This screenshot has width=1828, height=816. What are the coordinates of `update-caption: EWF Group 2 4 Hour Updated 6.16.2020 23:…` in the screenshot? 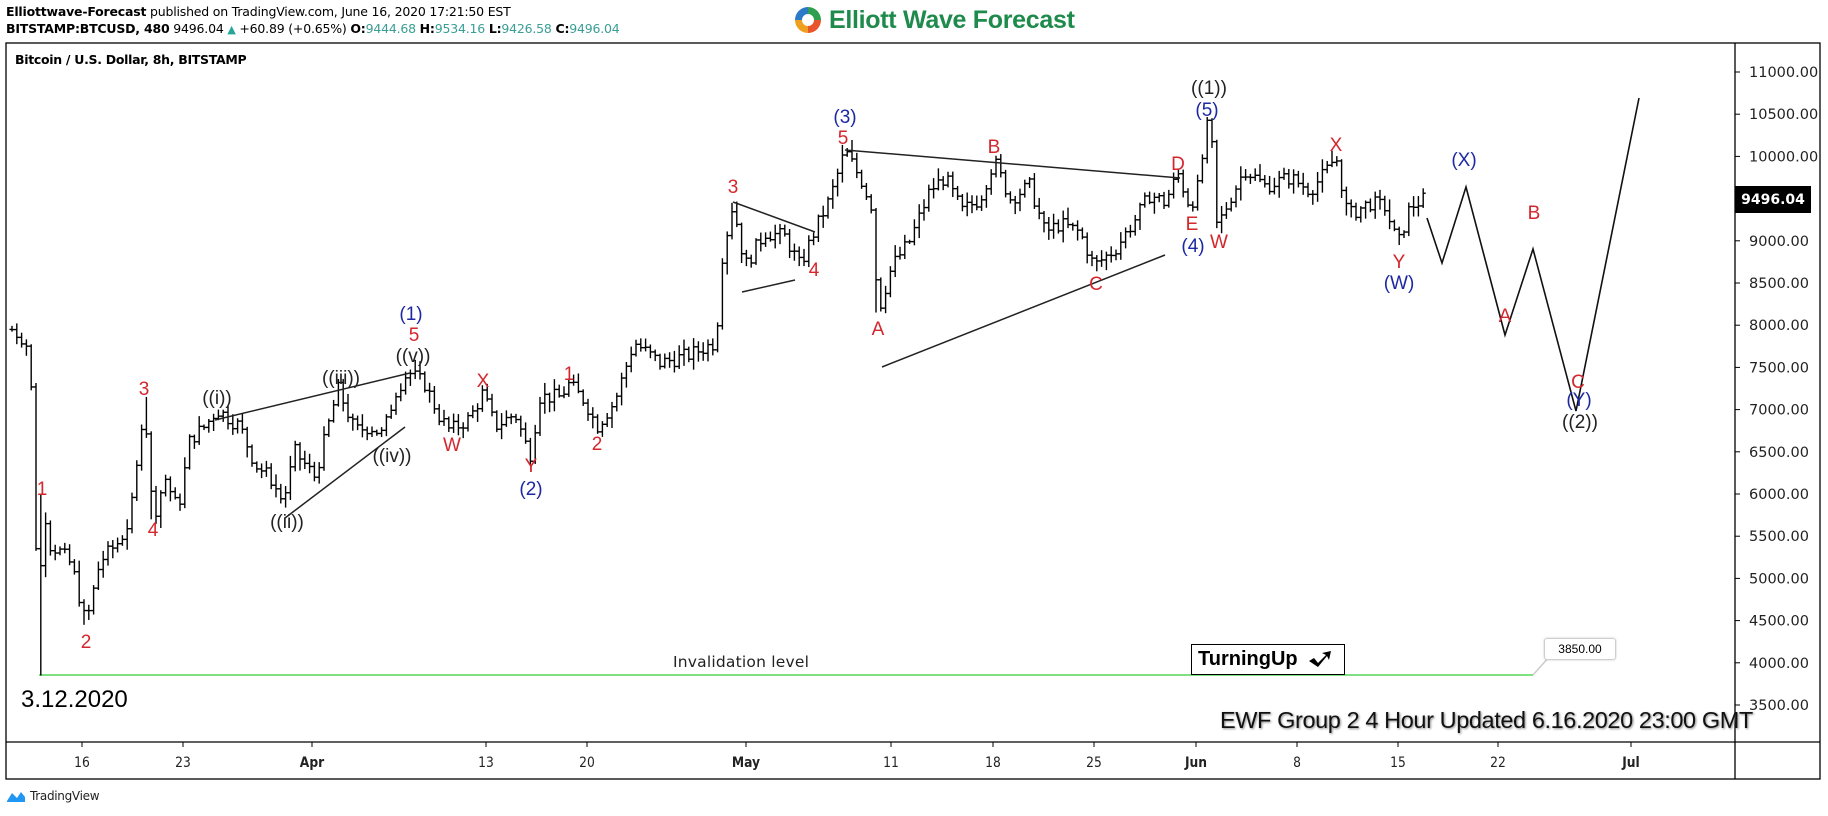 It's located at (1486, 720).